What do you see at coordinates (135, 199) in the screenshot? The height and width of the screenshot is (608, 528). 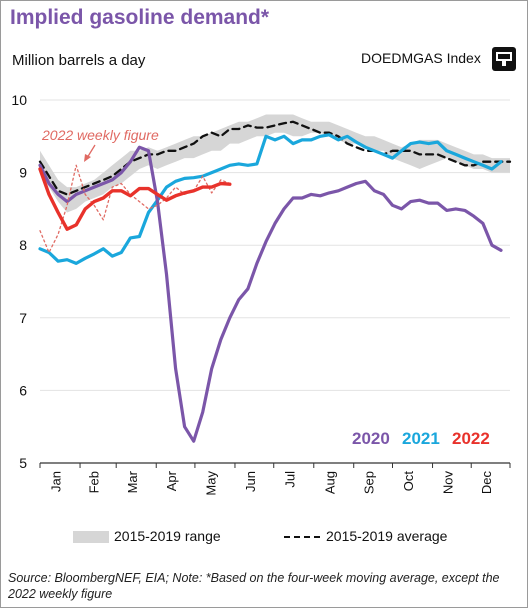 I see `series-2022-line` at bounding box center [135, 199].